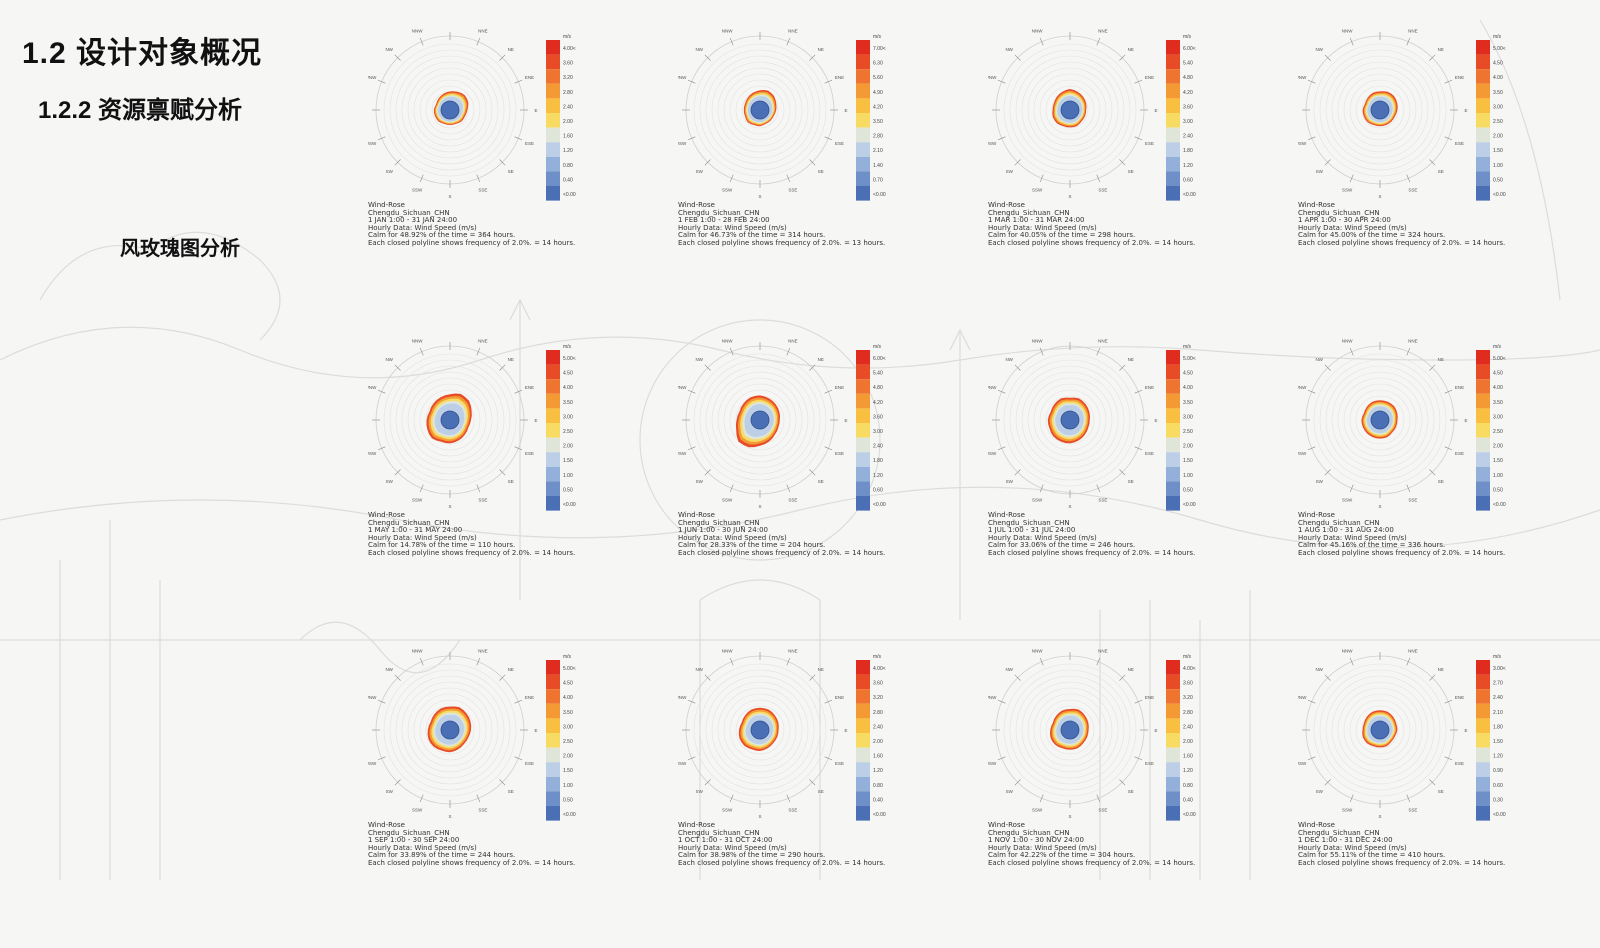  I want to click on legend-tick-label: 5.00<, so click(1499, 49).